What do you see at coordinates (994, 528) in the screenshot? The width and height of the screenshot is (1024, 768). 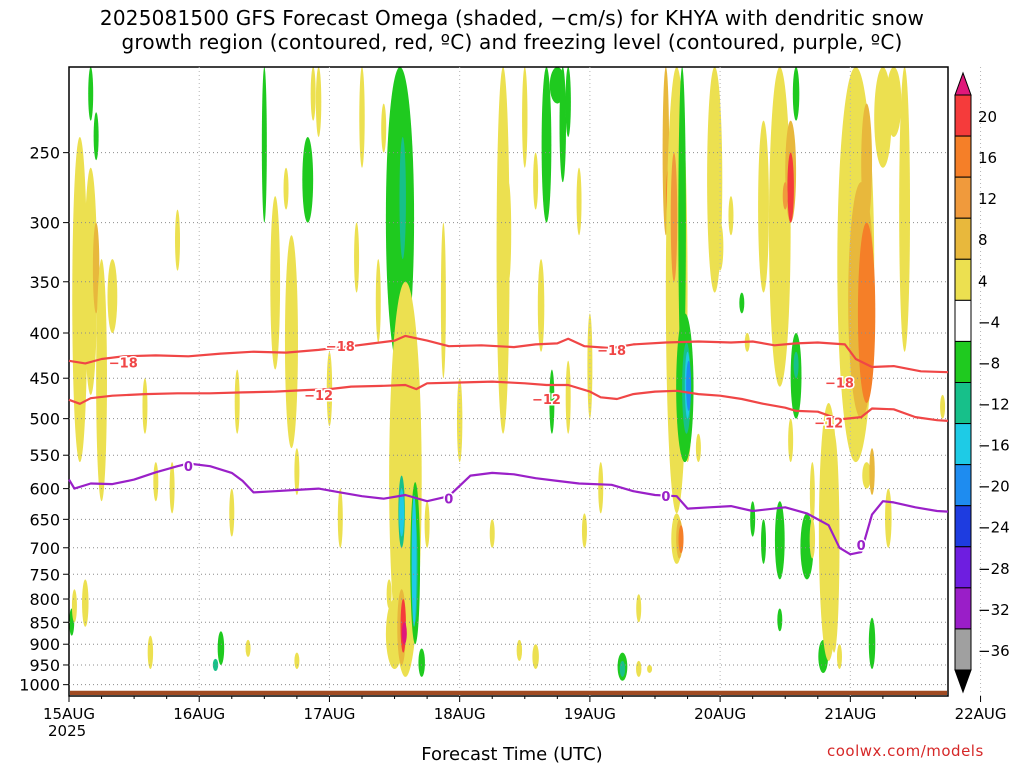 I see `colorbar-label: −24` at bounding box center [994, 528].